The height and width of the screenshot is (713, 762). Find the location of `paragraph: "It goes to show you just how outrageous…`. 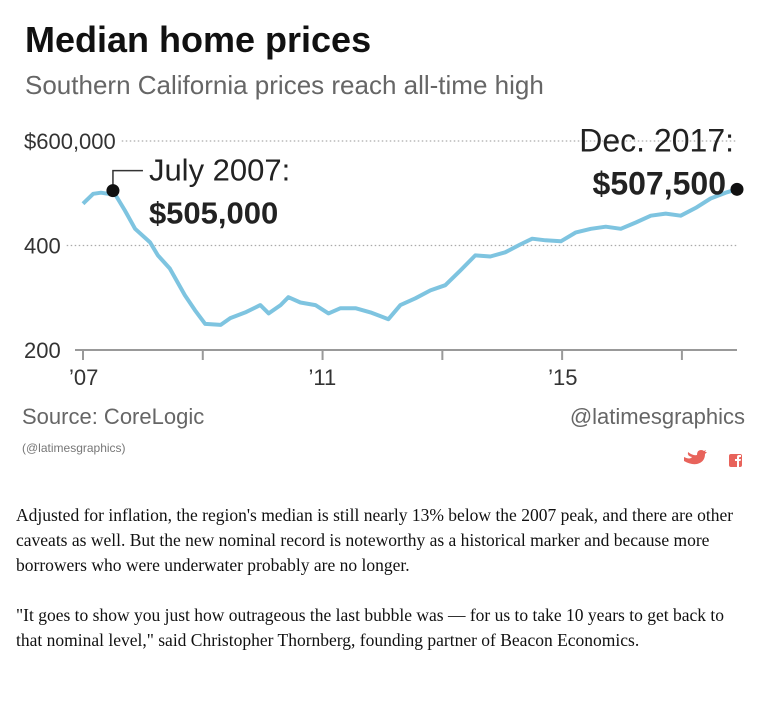

paragraph: "It goes to show you just how outrageous… is located at coordinates (370, 627).